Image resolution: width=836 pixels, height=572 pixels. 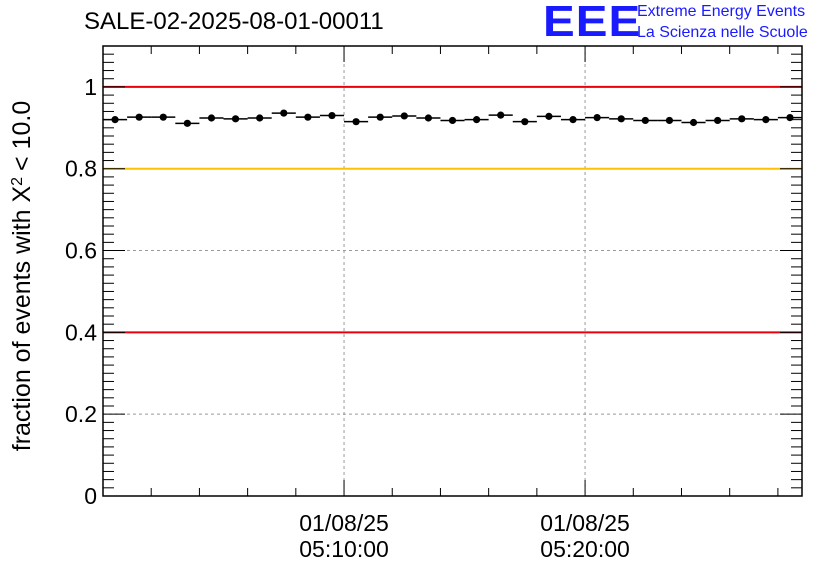 I want to click on y-tick-label: 0.6, so click(x=81, y=251).